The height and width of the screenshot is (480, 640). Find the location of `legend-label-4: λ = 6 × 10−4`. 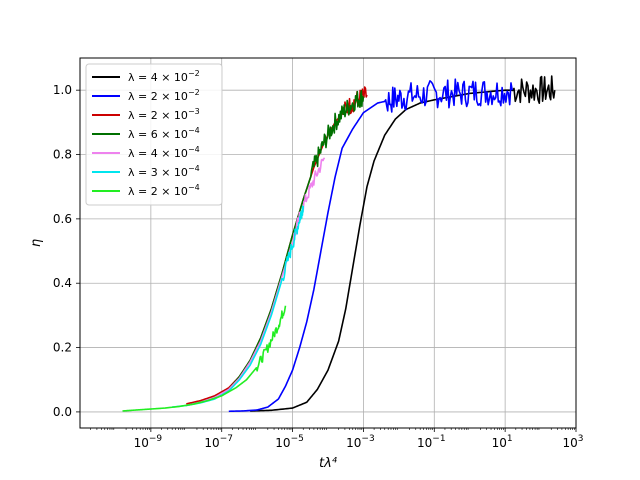

legend-label-4: λ = 6 × 10−4 is located at coordinates (164, 133).